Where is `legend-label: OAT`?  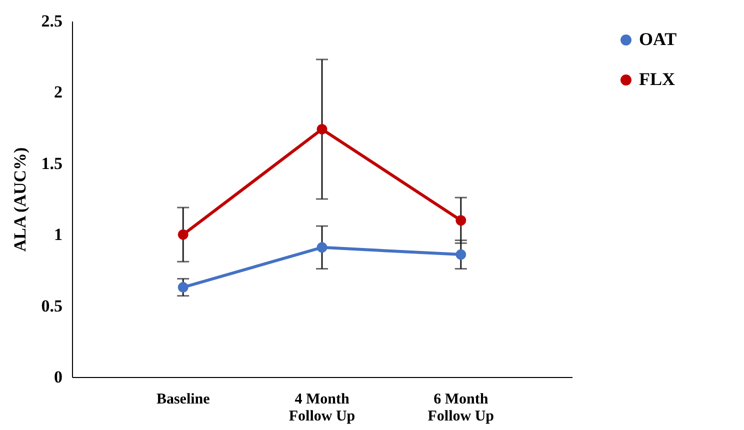 legend-label: OAT is located at coordinates (658, 39).